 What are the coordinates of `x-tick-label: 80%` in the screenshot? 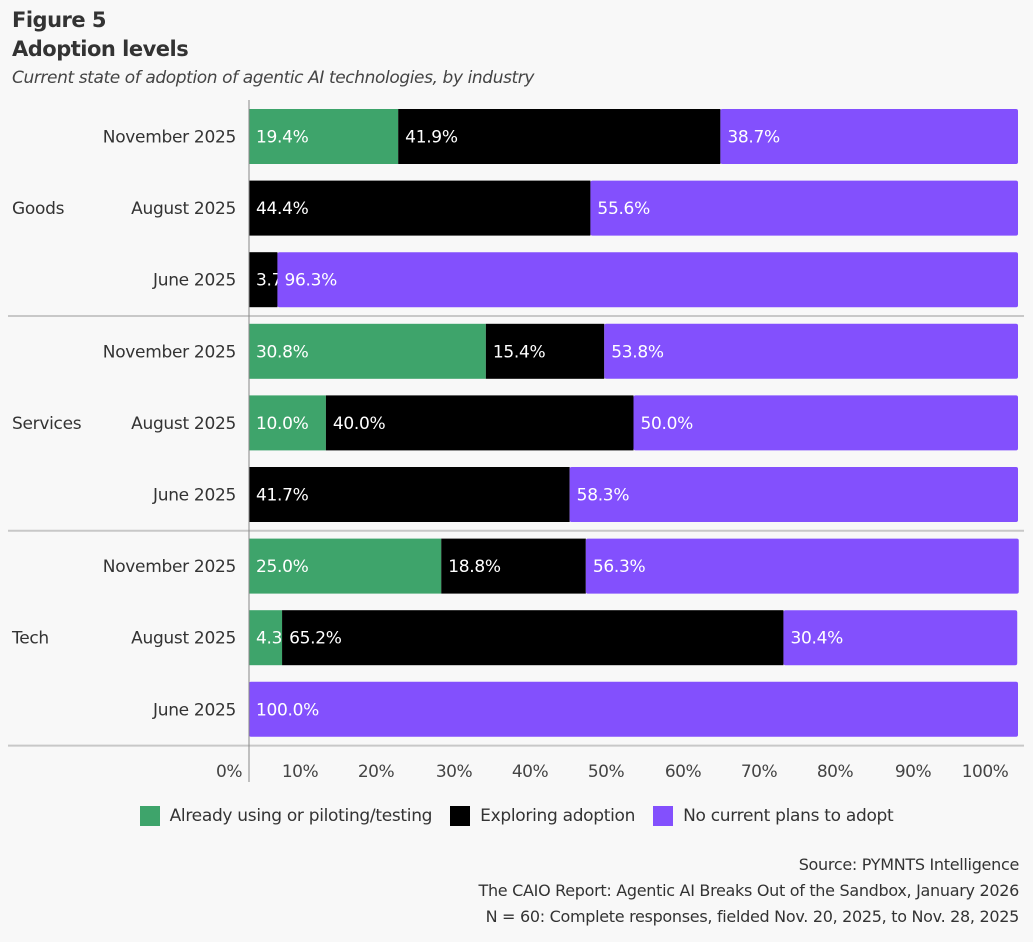 It's located at (835, 772).